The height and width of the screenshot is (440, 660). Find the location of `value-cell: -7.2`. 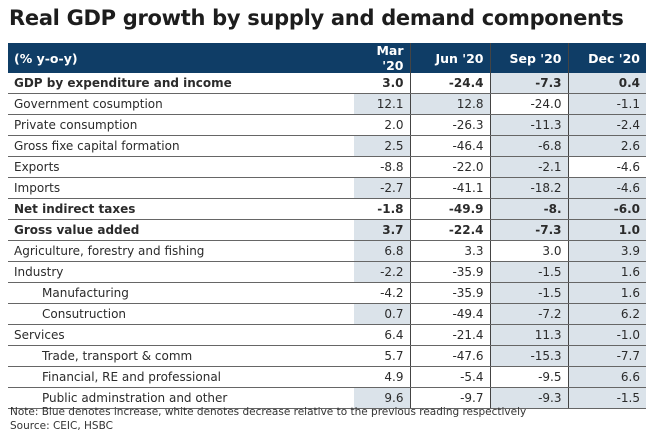

value-cell: -7.2 is located at coordinates (528, 314).